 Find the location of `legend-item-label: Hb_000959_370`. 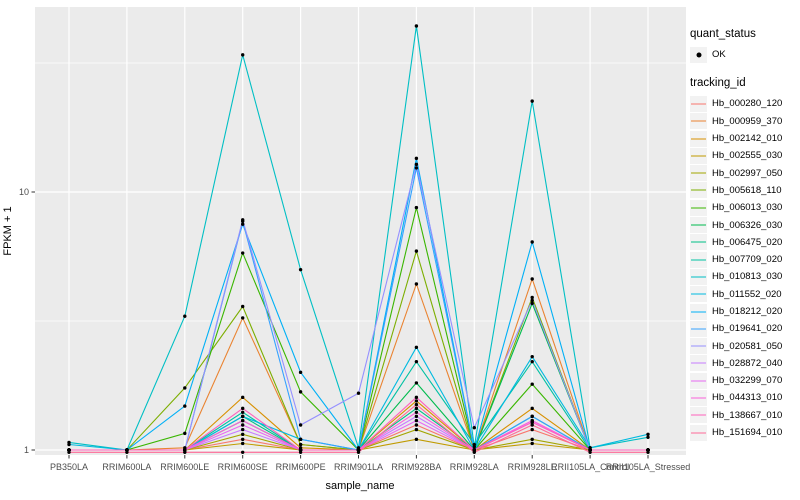

legend-item-label: Hb_000959_370 is located at coordinates (747, 121).